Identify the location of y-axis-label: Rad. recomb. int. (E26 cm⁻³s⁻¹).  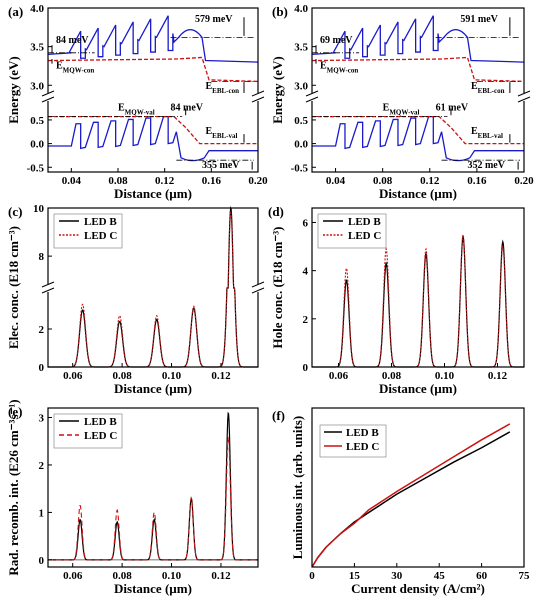
(13, 487).